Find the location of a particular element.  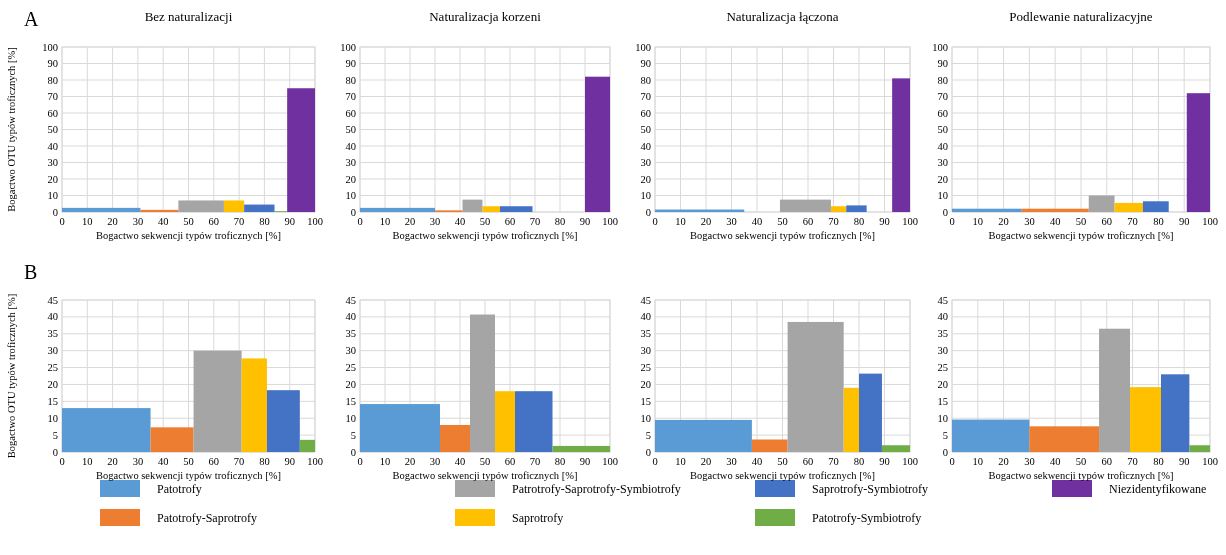

legend-label: Patotrofy-Saprotrofy is located at coordinates (207, 518).